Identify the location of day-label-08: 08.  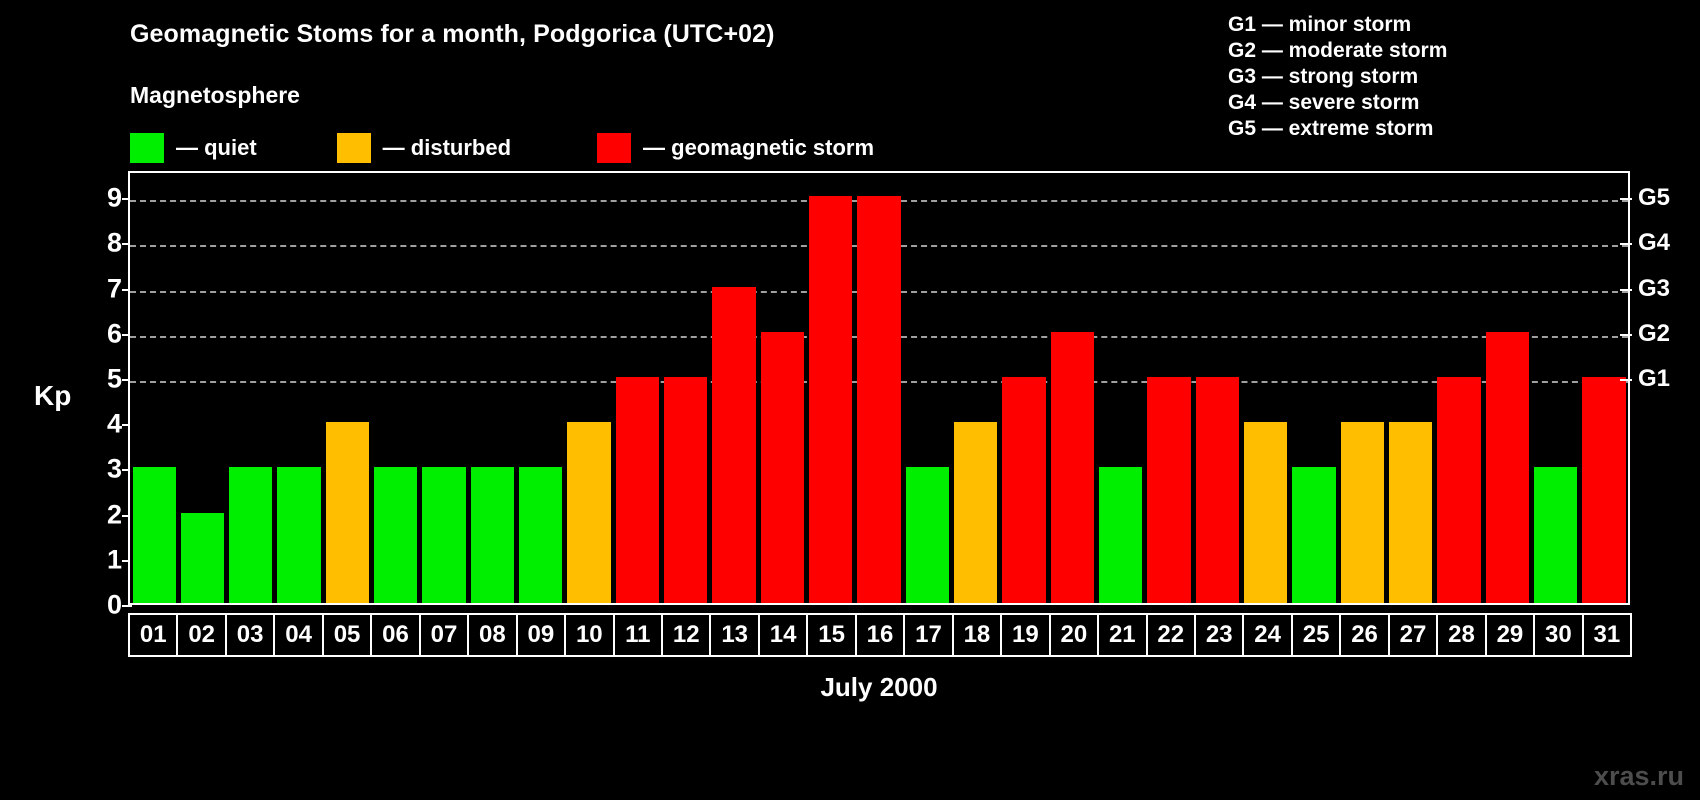
(492, 635).